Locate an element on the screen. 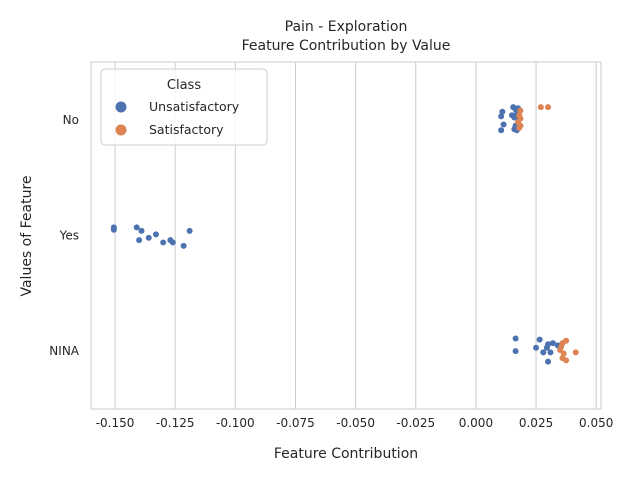 The height and width of the screenshot is (480, 640). x-tick-label: -0.150 is located at coordinates (115, 423).